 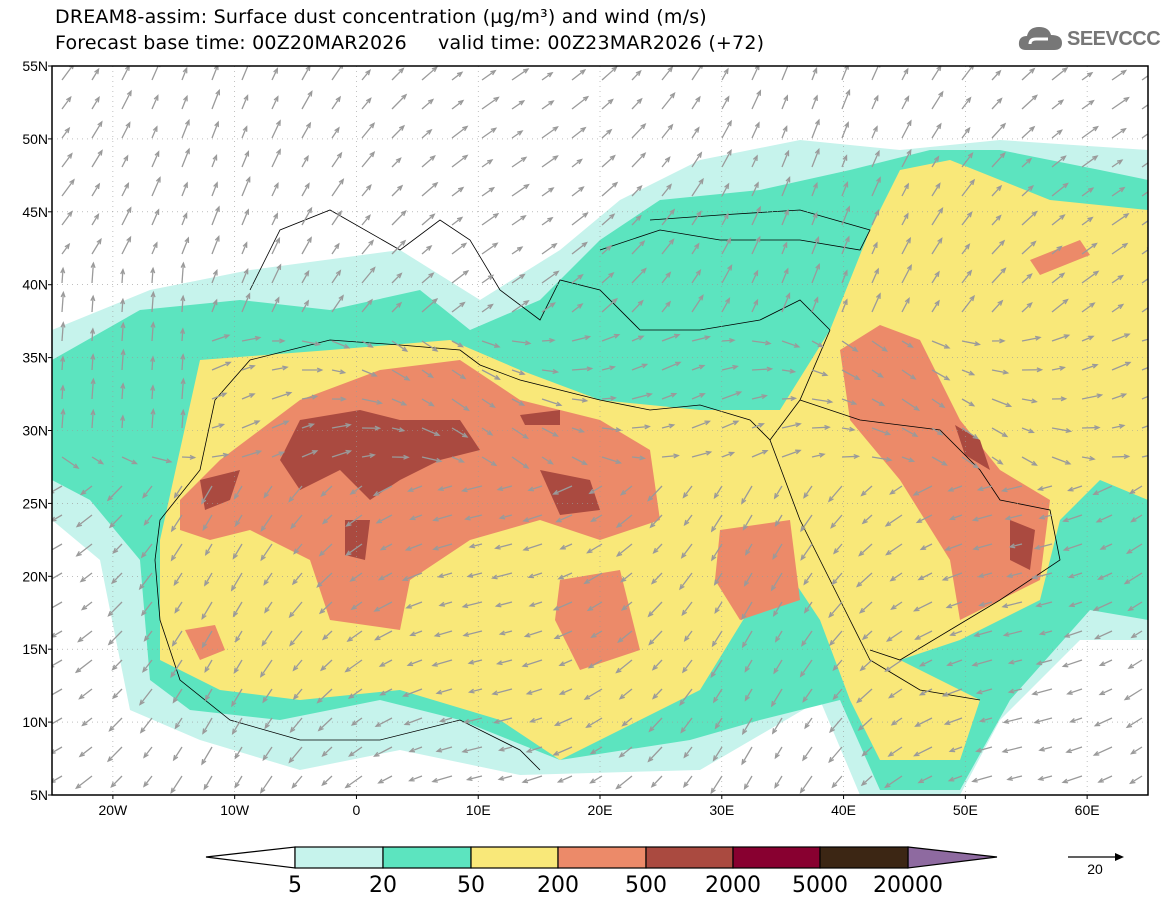 What do you see at coordinates (602, 857) in the screenshot?
I see `colorbar-segment` at bounding box center [602, 857].